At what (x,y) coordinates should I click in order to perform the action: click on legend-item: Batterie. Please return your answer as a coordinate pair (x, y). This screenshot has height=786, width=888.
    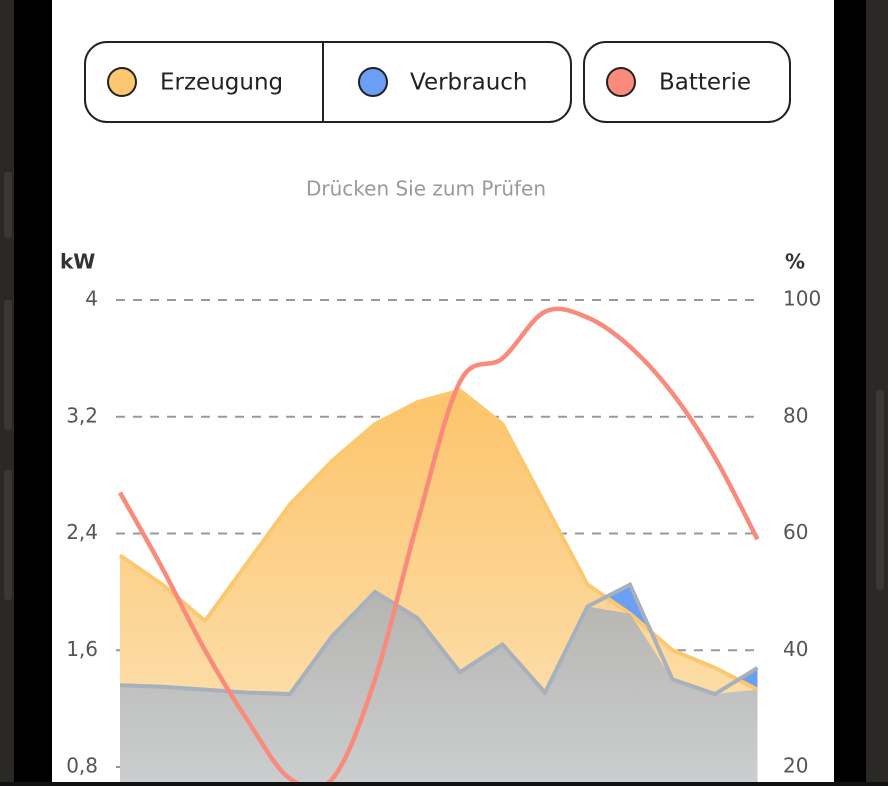
    Looking at the image, I should click on (678, 82).